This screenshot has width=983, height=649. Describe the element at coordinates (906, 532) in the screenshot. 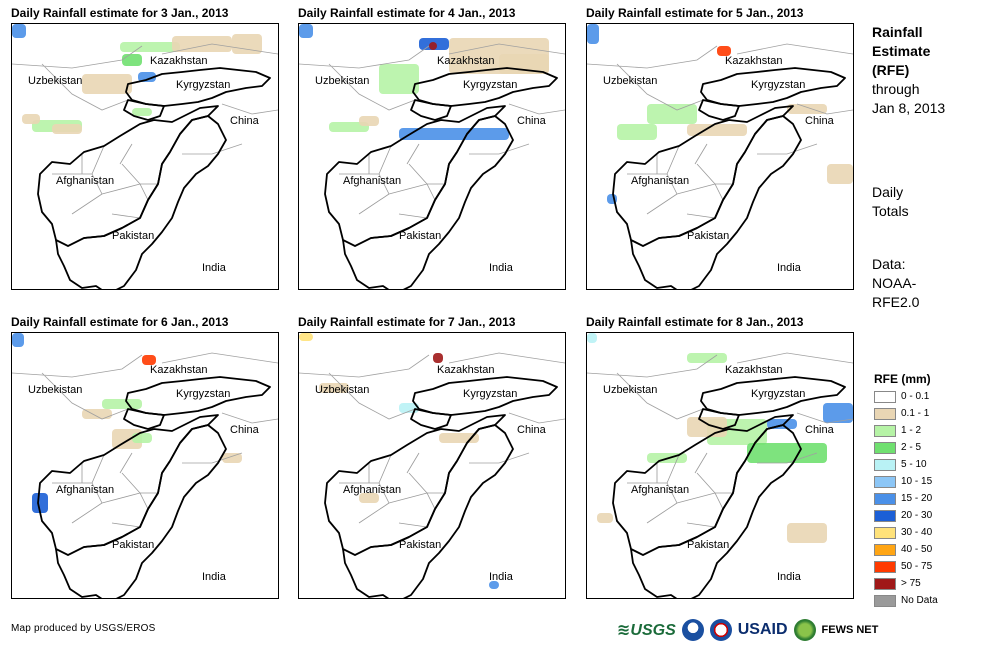

I see `legend-item: 30 - 40` at that location.